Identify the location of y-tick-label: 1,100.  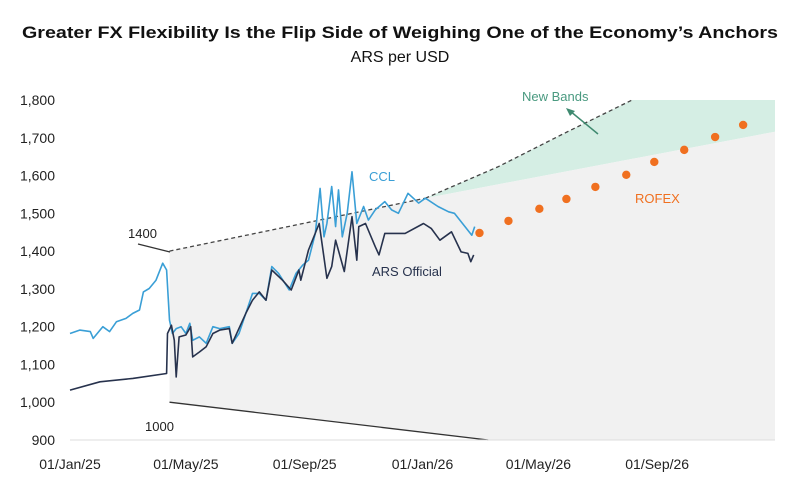
(37, 364).